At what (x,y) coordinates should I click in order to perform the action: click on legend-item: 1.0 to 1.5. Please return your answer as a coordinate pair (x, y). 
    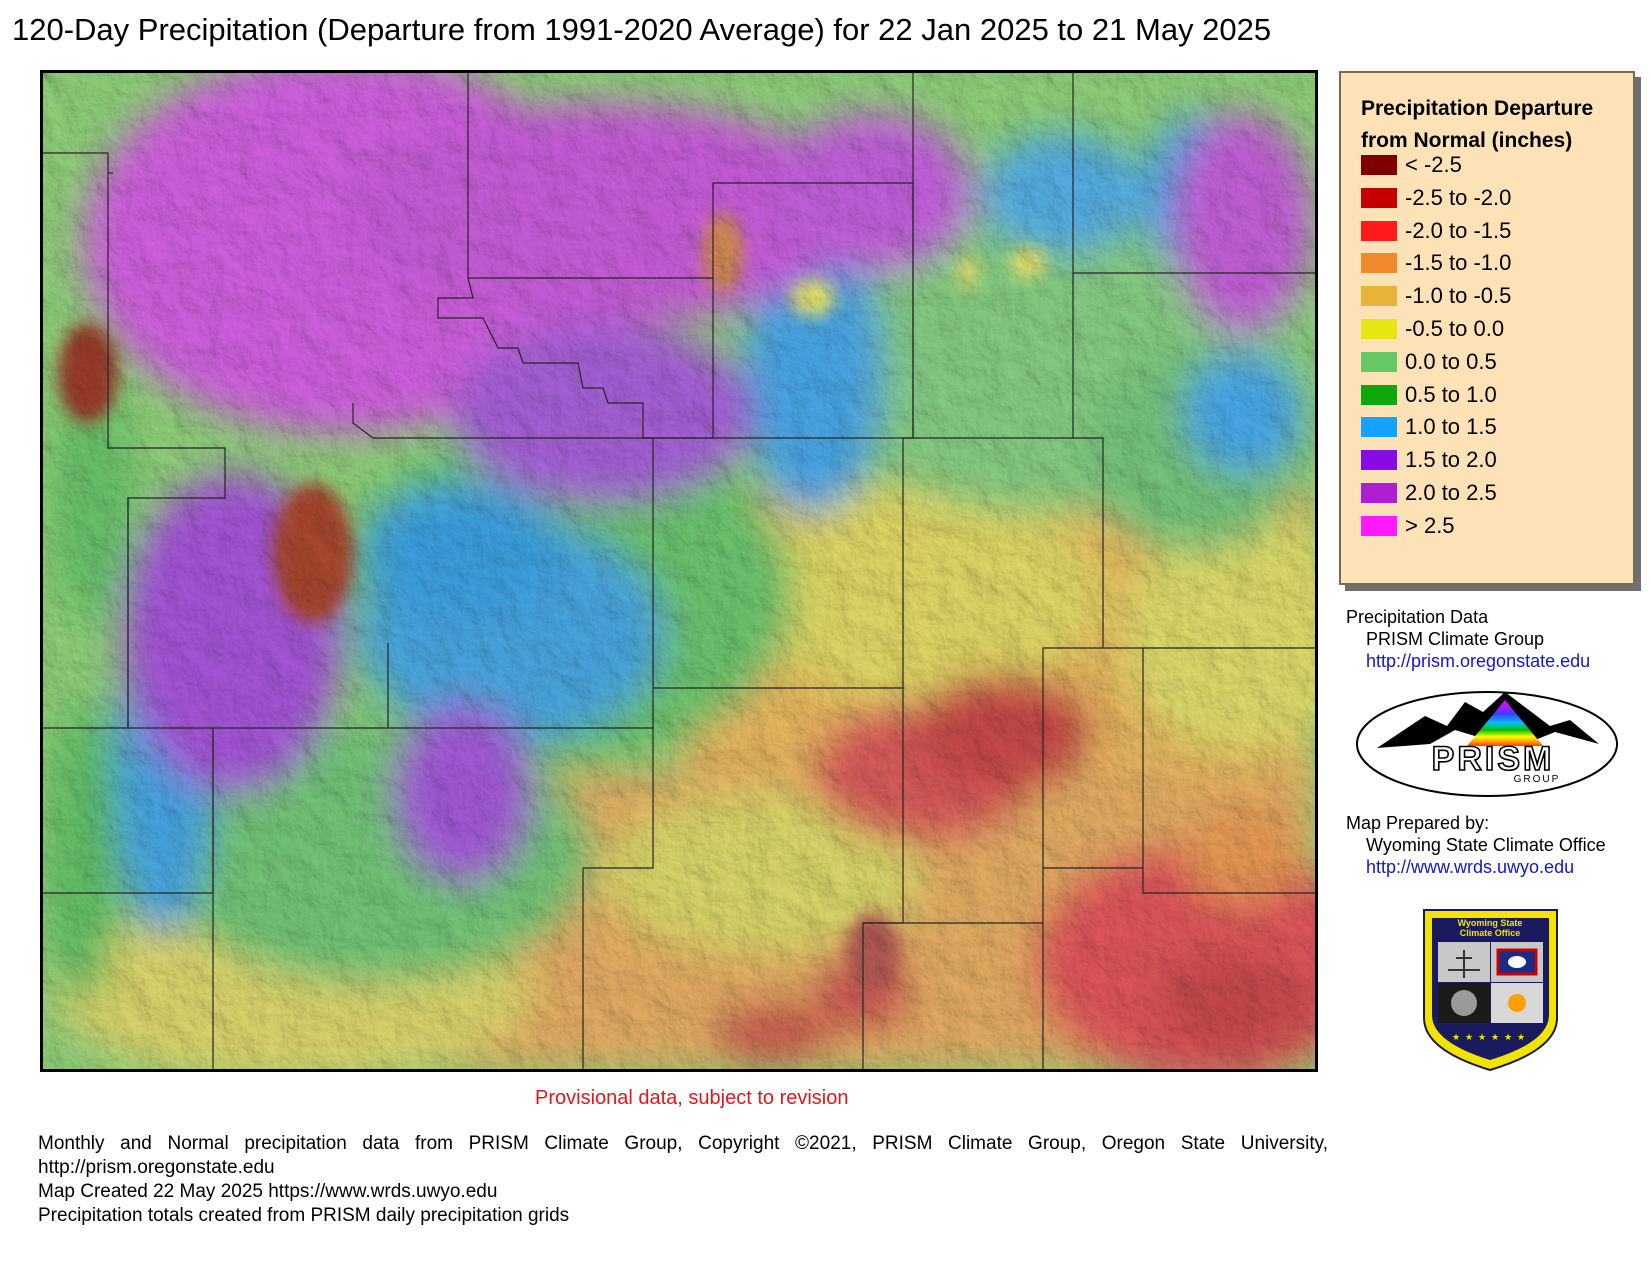
    Looking at the image, I should click on (1429, 427).